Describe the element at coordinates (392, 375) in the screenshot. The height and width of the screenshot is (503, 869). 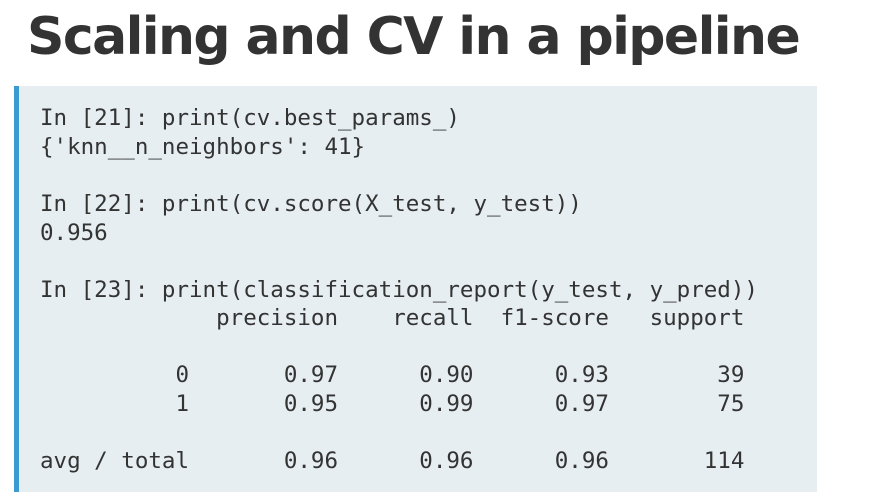
I see `report-row-class-0: 0 0.97 0.90 0.93 39` at that location.